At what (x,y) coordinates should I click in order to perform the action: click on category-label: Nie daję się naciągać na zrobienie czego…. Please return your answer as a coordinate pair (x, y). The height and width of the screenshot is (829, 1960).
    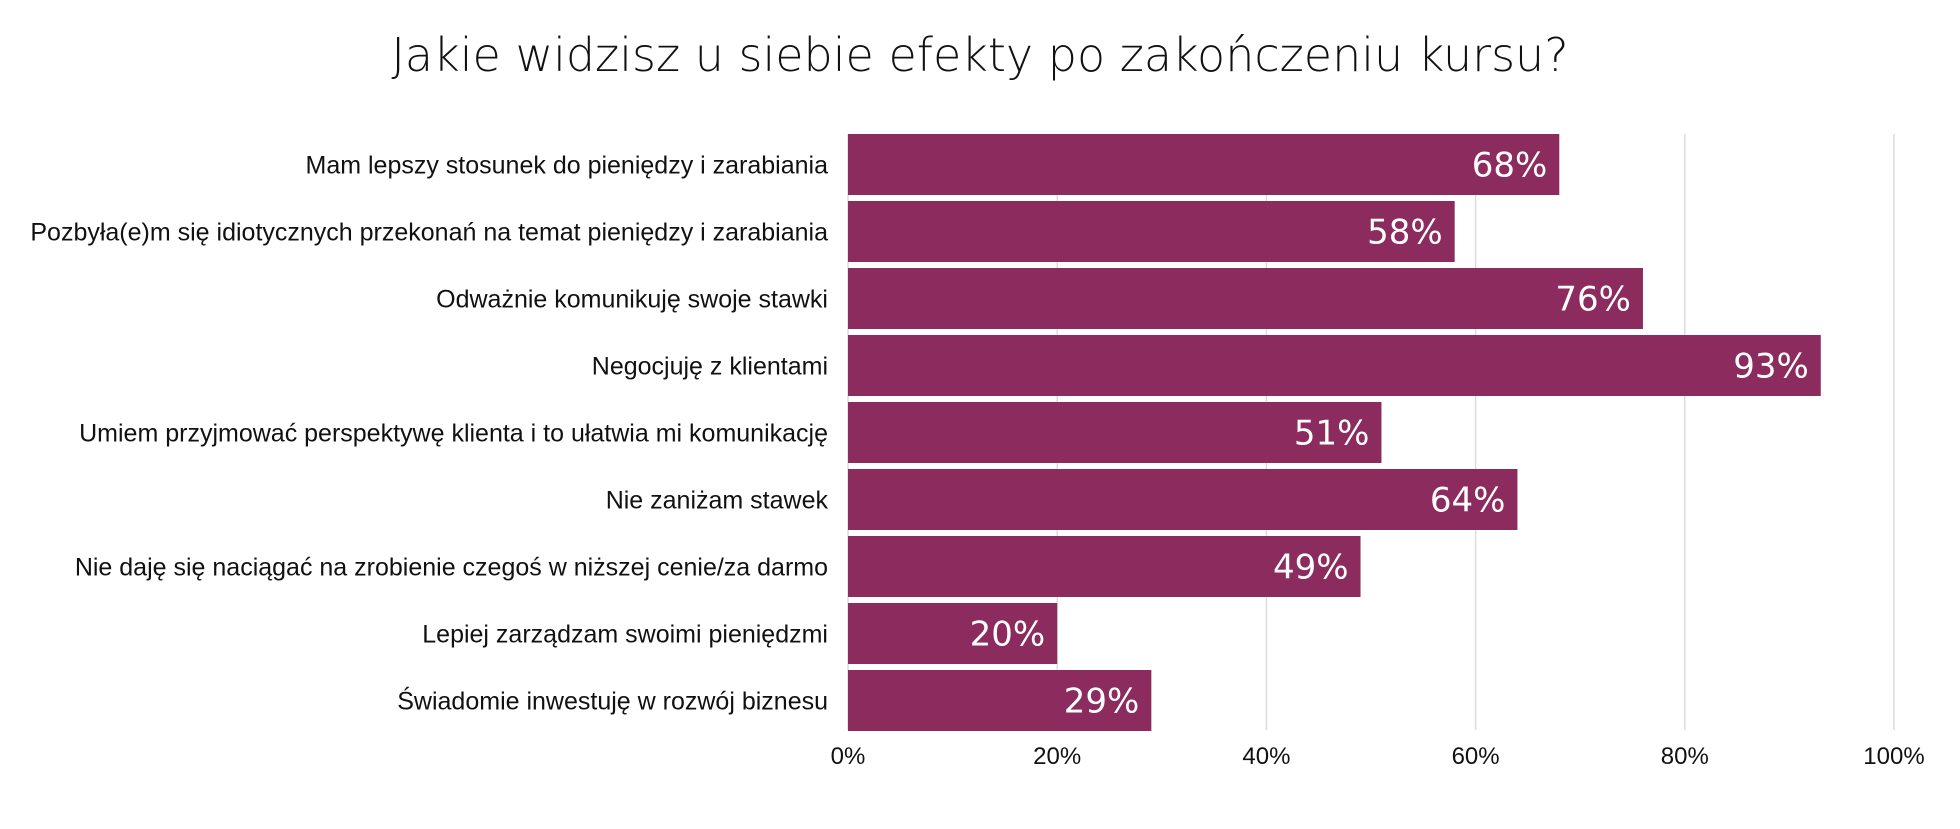
    Looking at the image, I should click on (451, 568).